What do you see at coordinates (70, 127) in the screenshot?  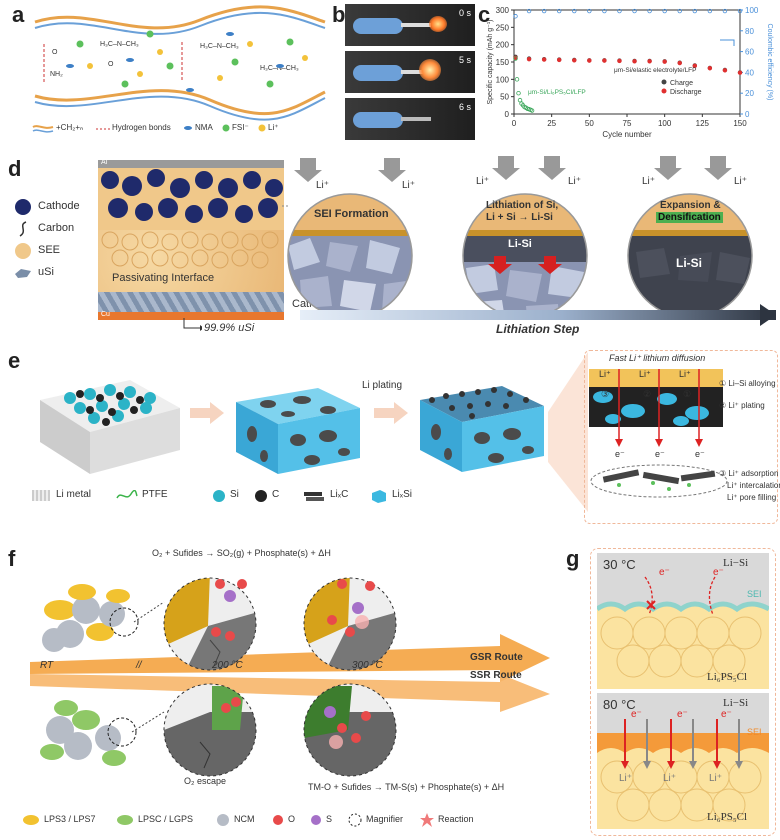 I see `legend-polymer: +CH₂+ₙ` at bounding box center [70, 127].